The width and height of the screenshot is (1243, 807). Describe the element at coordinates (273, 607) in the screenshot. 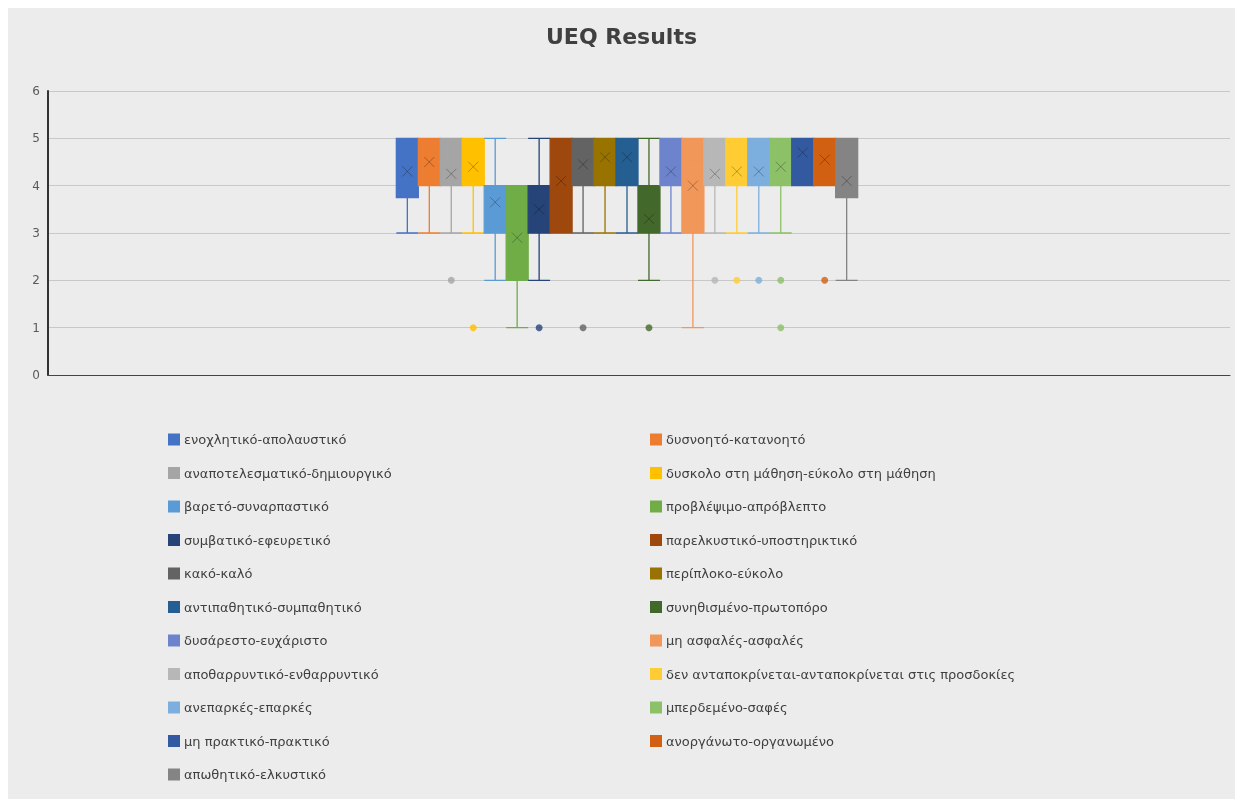

I see `legend-label: αντιπαθητικό-συμπαθητικό` at that location.